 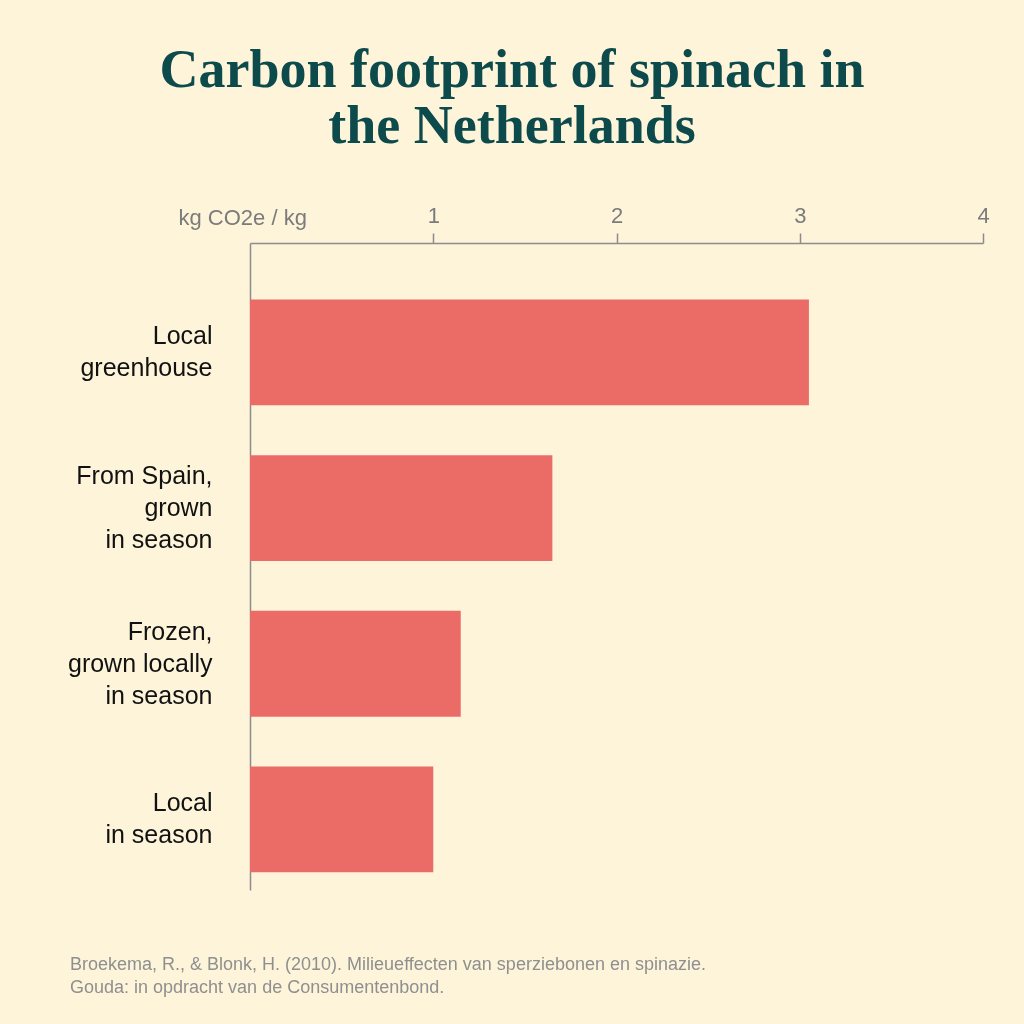 I want to click on chart-title: Carbon footprint of spinach in the Netherlands, so click(x=512, y=97).